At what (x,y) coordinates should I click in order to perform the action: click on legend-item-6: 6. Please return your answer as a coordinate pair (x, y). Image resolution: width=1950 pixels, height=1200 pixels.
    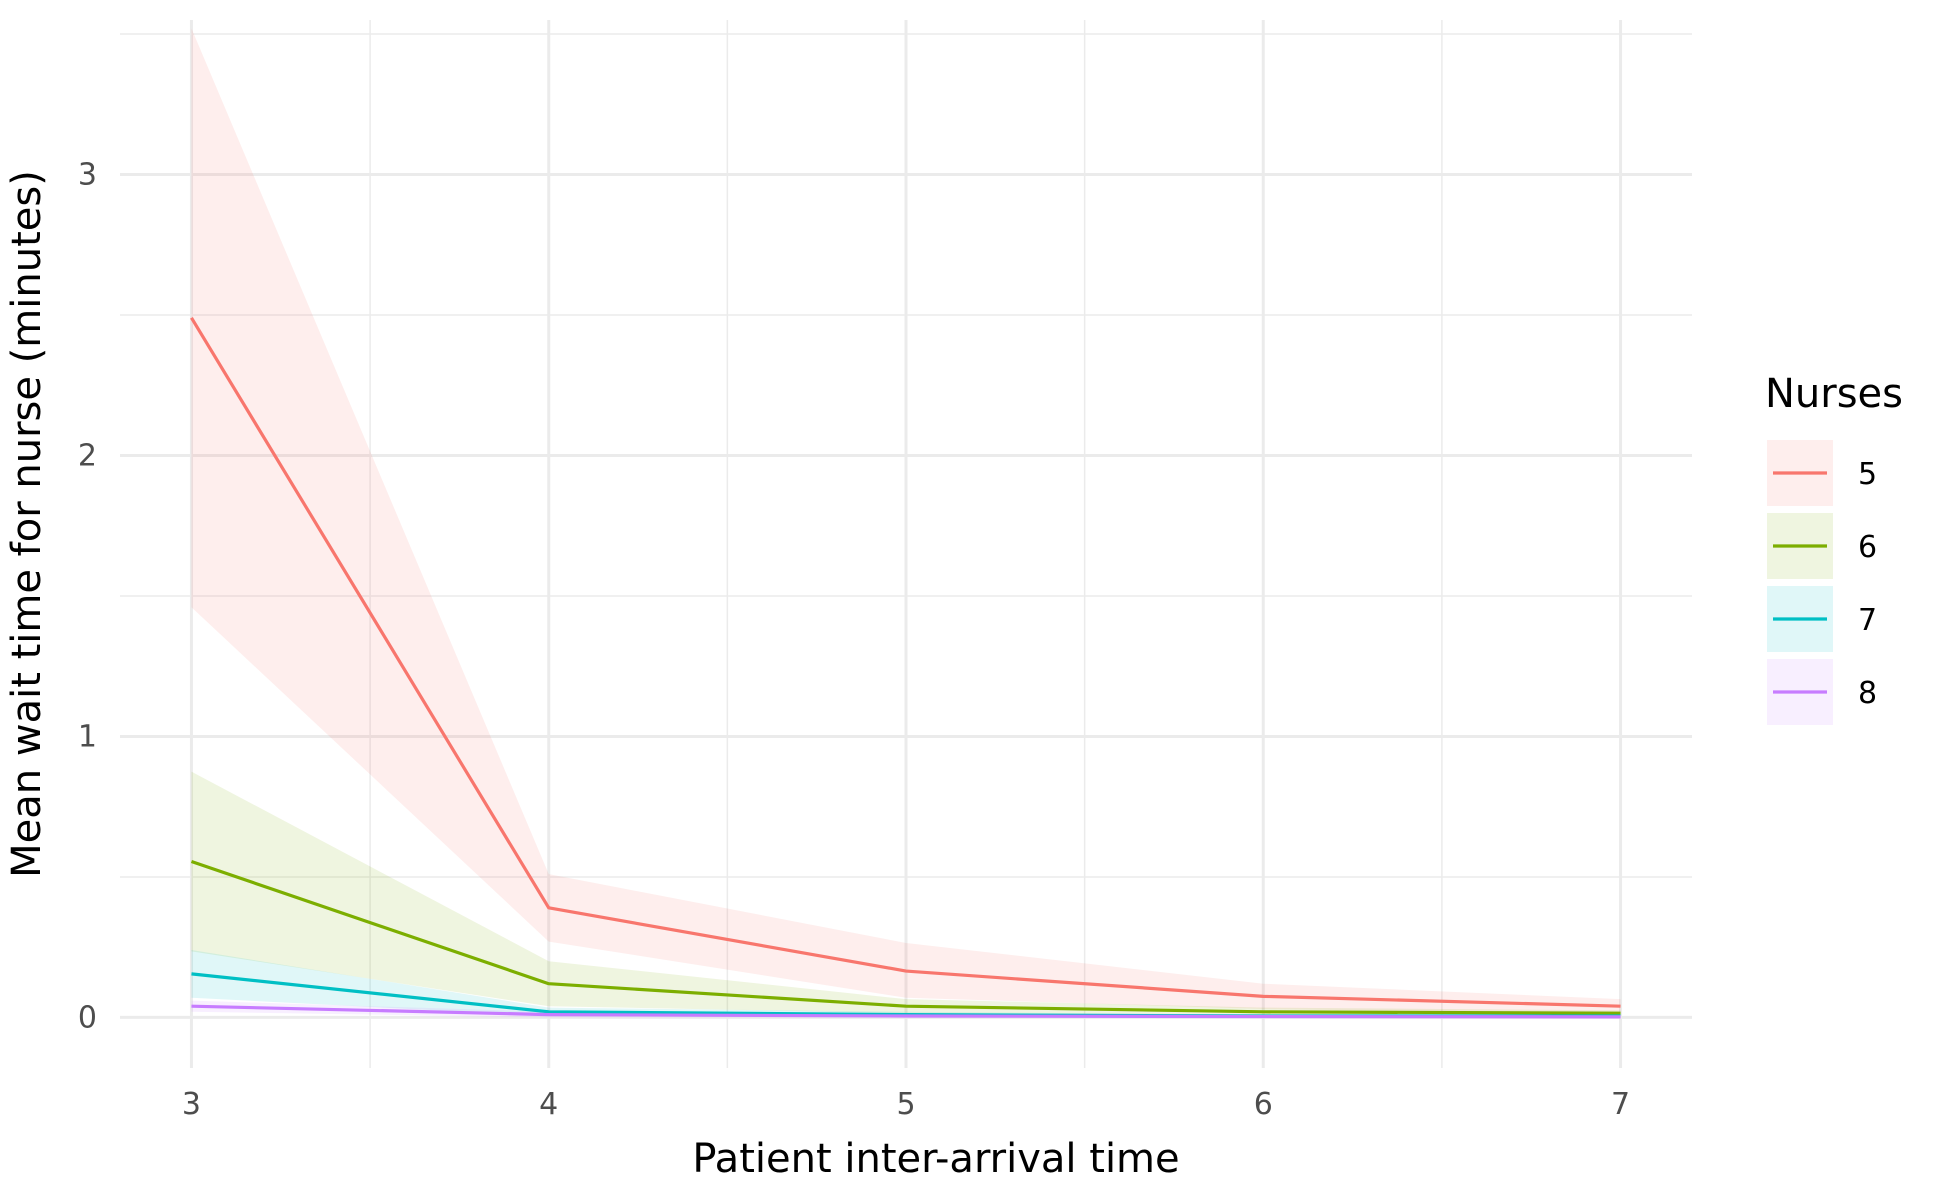
    Looking at the image, I should click on (1822, 546).